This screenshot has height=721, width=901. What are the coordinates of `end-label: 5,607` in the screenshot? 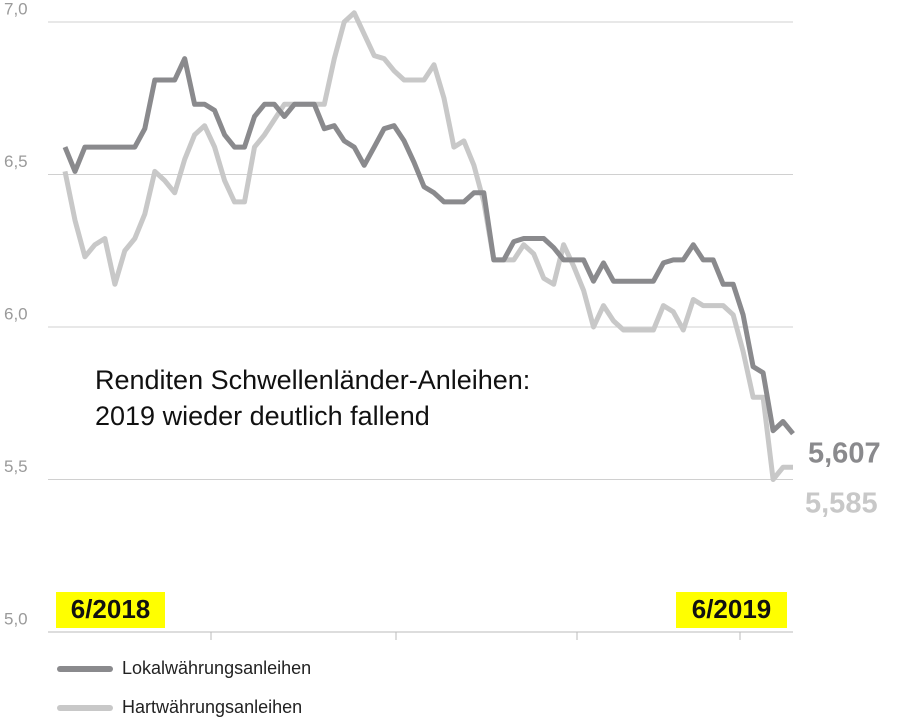 It's located at (844, 454).